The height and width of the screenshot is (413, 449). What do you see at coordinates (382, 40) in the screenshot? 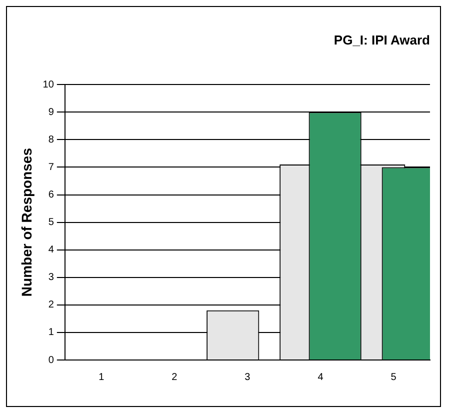
I see `chart-title: PG_I: IPI Award` at bounding box center [382, 40].